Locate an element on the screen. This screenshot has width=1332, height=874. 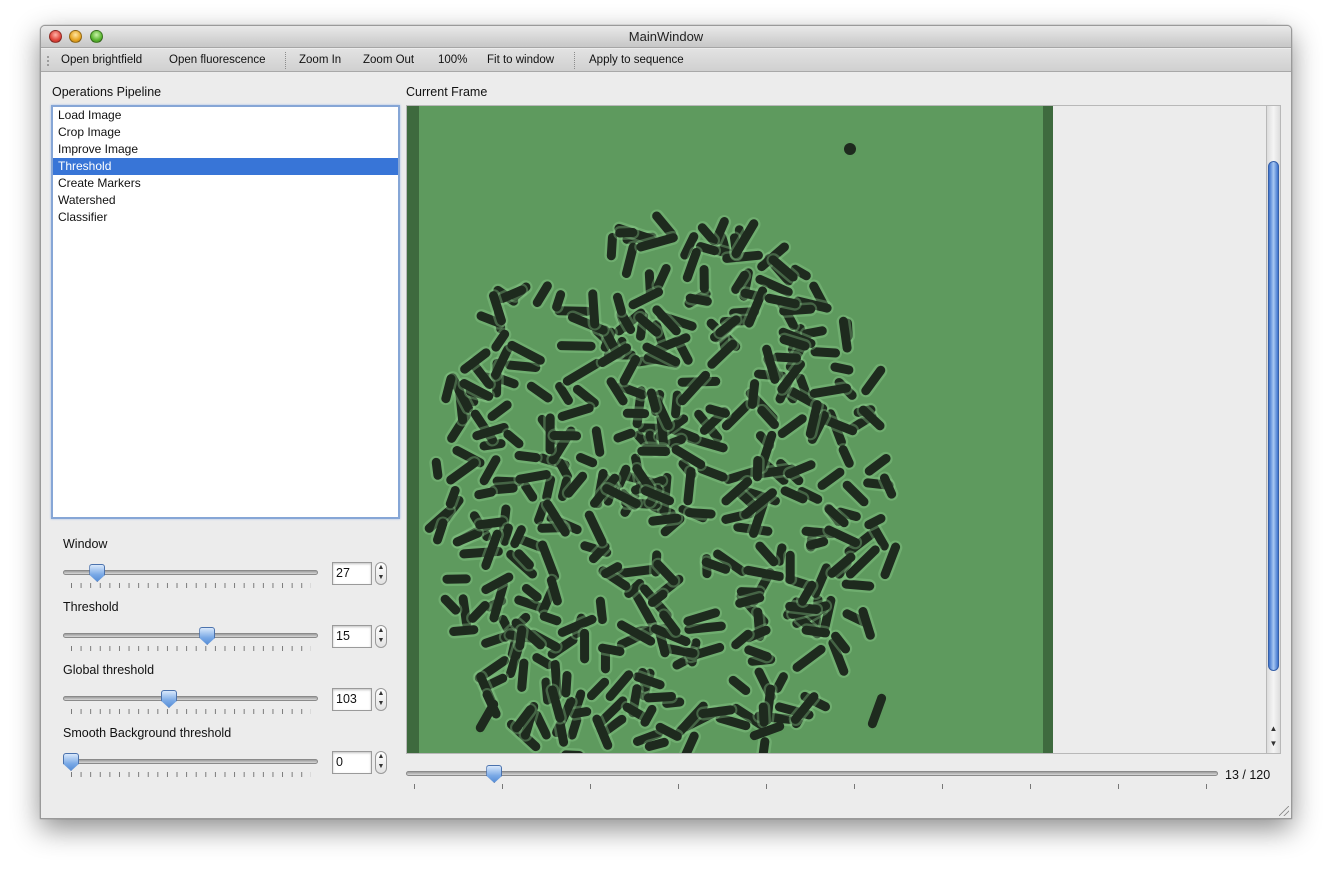
list-item: Create Markers is located at coordinates (99, 183).